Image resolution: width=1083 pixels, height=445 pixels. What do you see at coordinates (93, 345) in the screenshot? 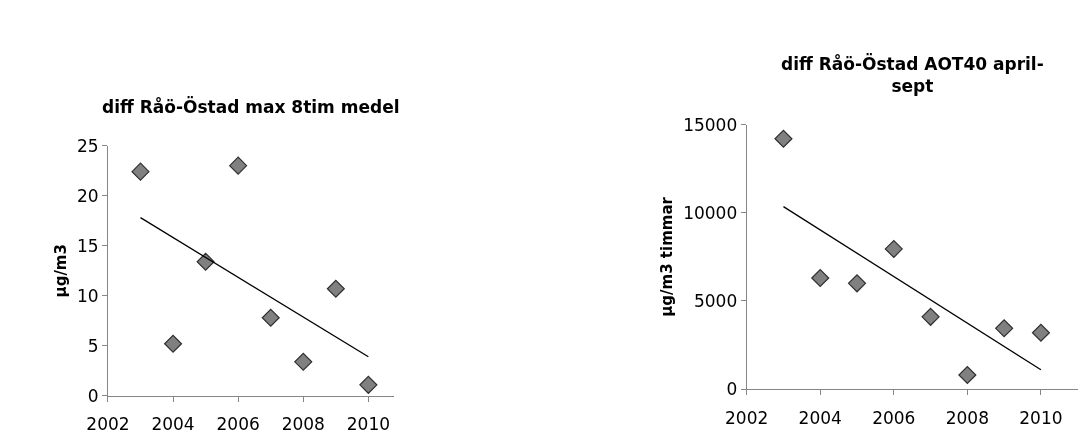
I see `y-tick-label: 5` at bounding box center [93, 345].